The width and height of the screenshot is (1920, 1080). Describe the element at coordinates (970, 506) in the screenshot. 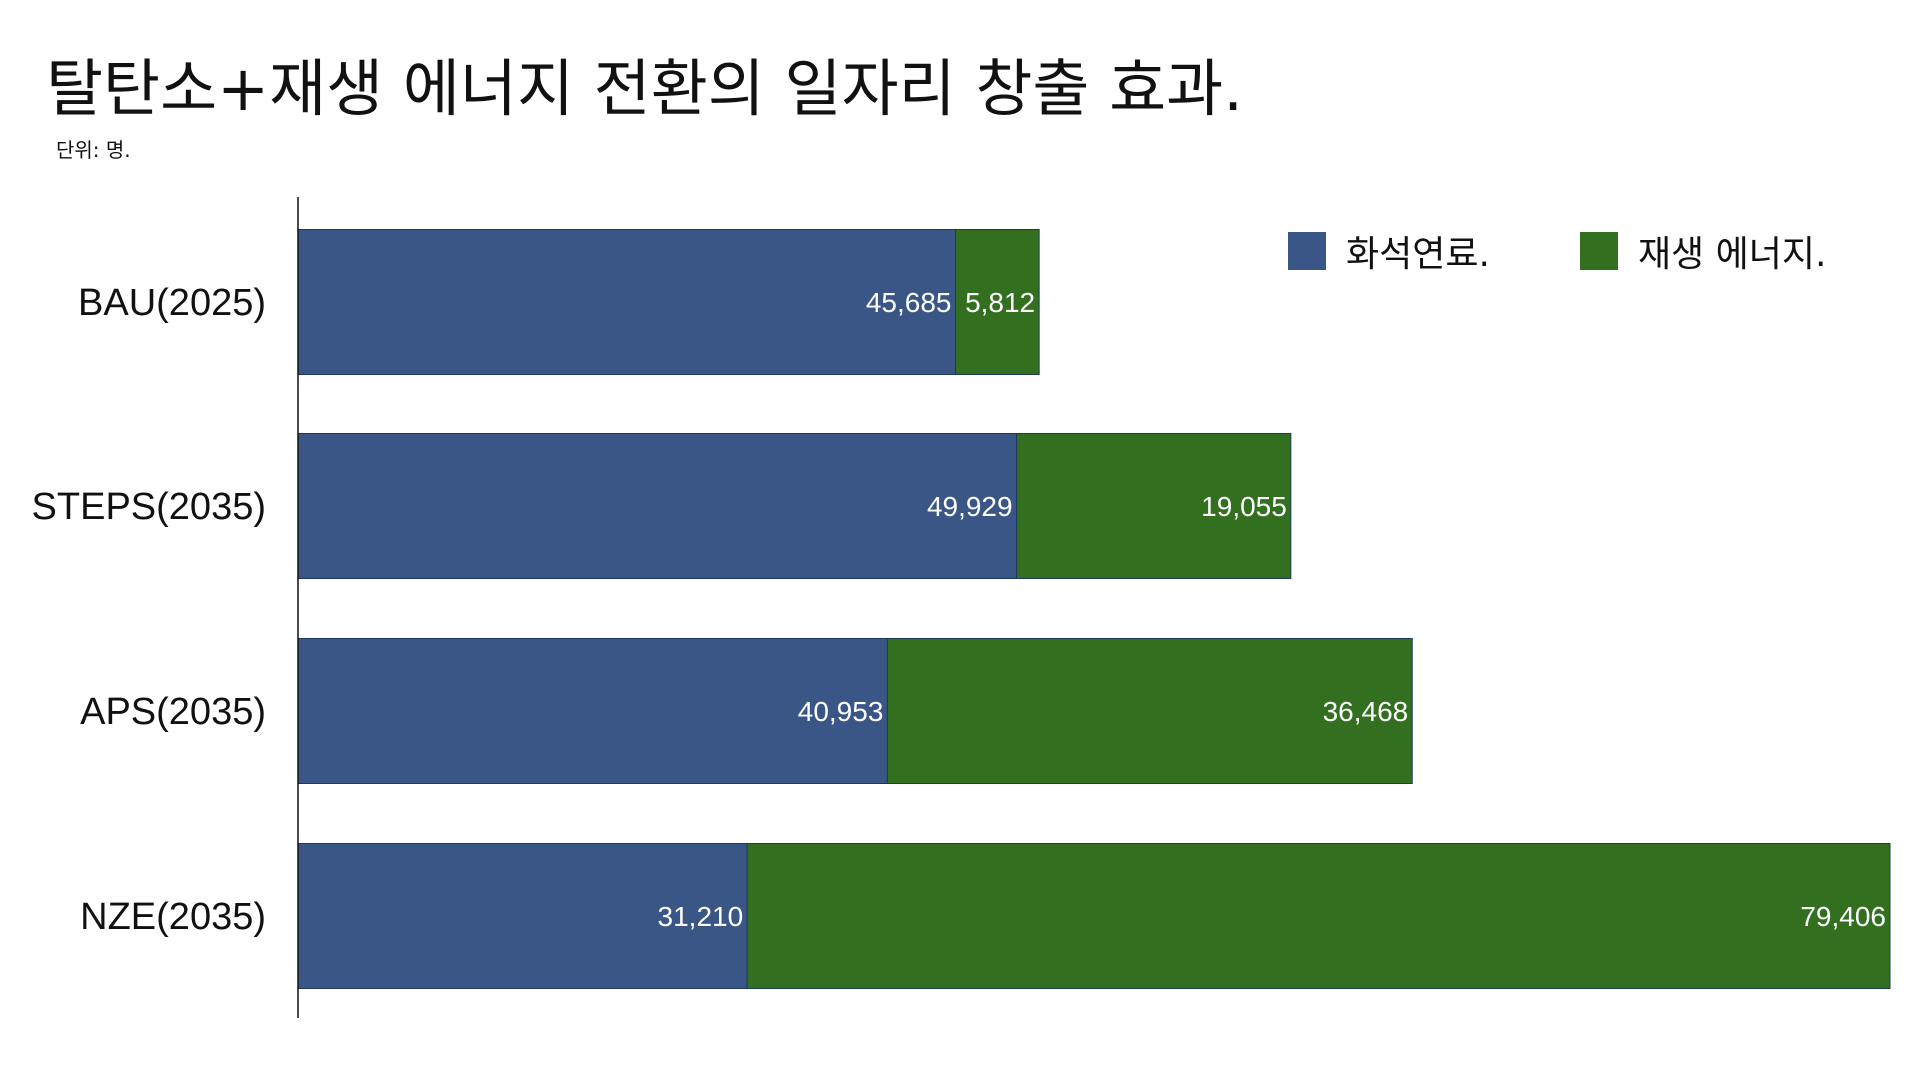

I see `value-label-fossil: 49,929` at that location.